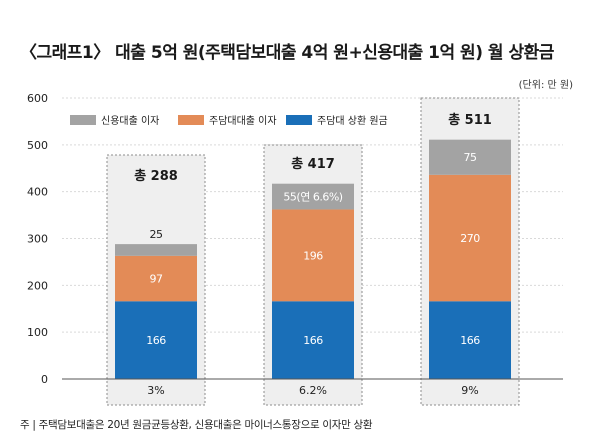 The height and width of the screenshot is (443, 591). Describe the element at coordinates (243, 121) in the screenshot. I see `legend-label-2: 주담대대출 이자` at that location.